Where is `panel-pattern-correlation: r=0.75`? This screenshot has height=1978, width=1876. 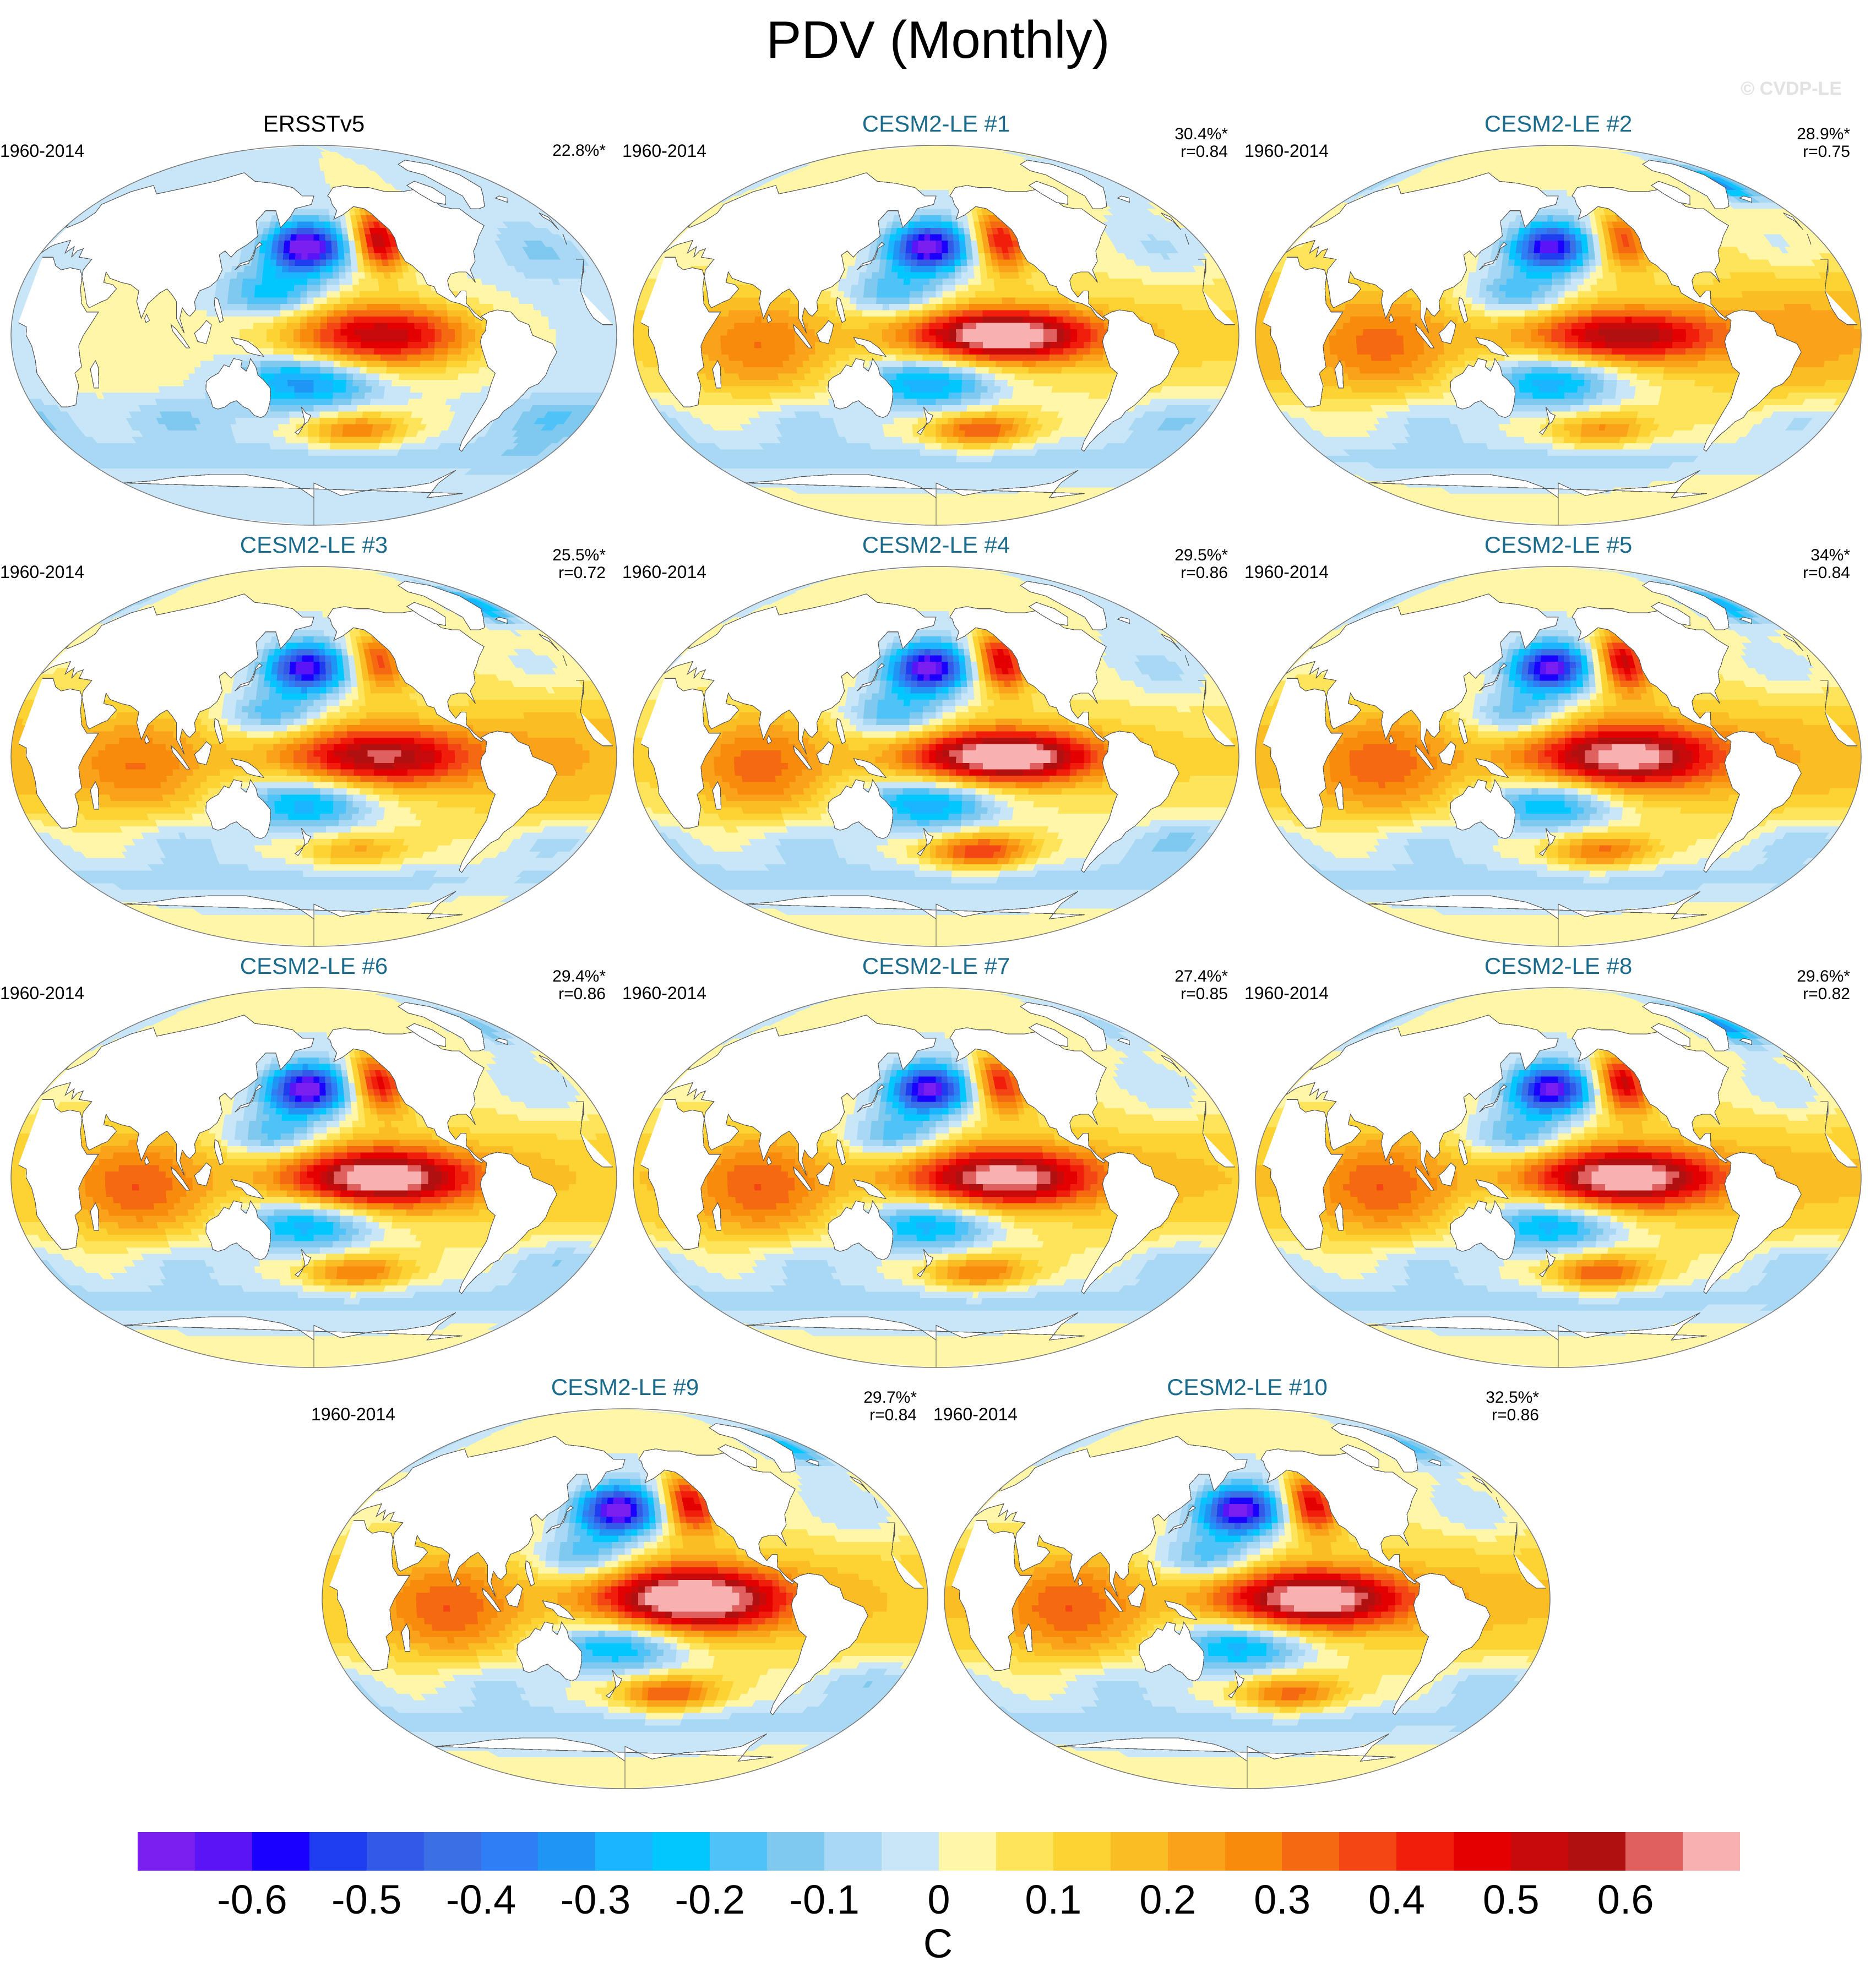 panel-pattern-correlation: r=0.75 is located at coordinates (1826, 152).